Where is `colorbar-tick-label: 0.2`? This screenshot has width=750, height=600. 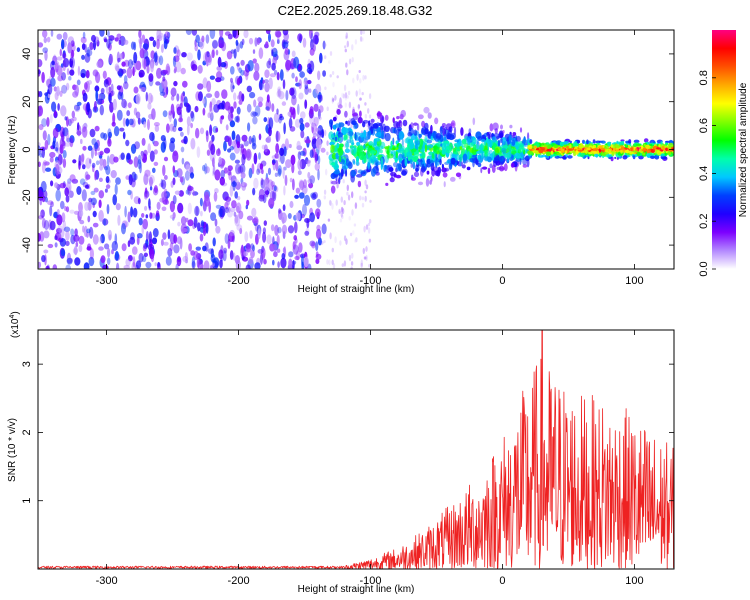 colorbar-tick-label: 0.2 is located at coordinates (704, 221).